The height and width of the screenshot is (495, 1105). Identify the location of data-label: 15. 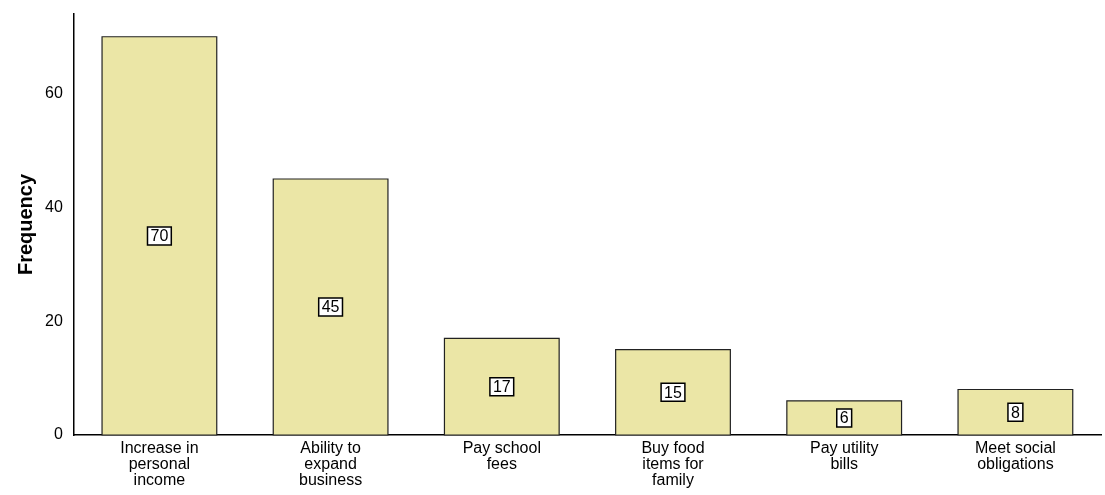
(673, 392).